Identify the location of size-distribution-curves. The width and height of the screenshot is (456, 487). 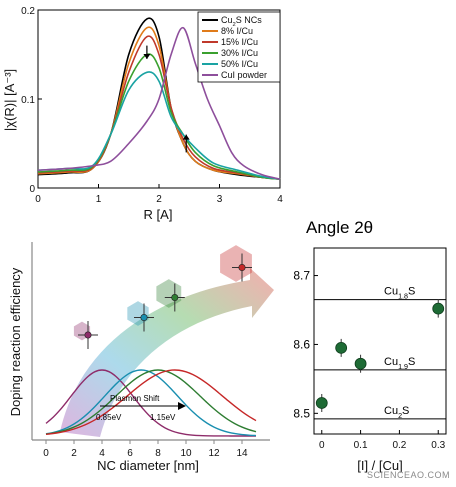
(151, 403).